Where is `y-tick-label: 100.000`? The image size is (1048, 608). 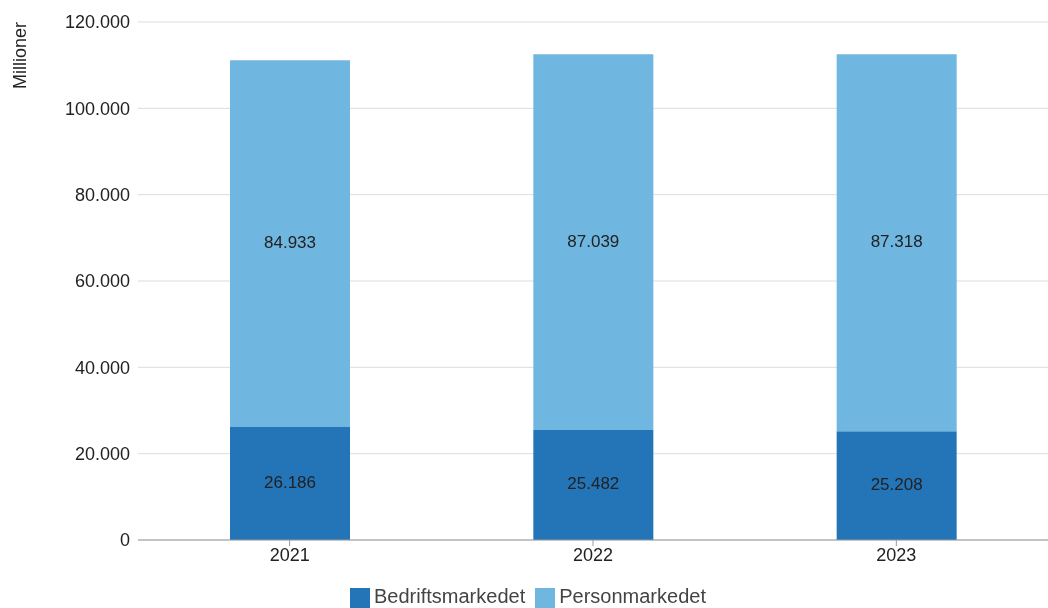
y-tick-label: 100.000 is located at coordinates (97, 108).